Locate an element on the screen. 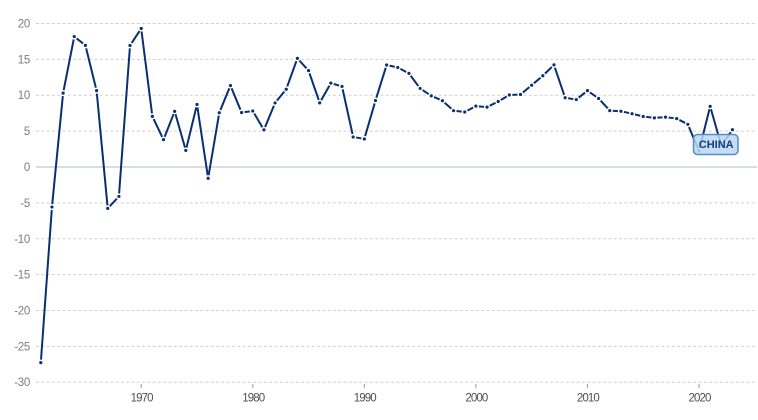  svg-text: 5 is located at coordinates (27, 132).